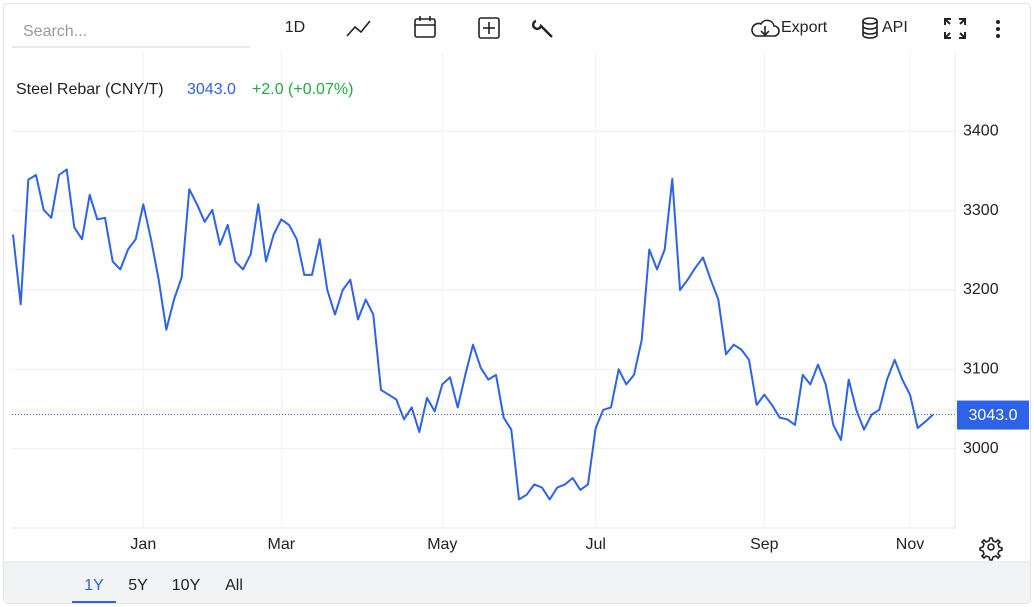 The width and height of the screenshot is (1034, 607). Describe the element at coordinates (998, 29) in the screenshot. I see `menu-icon` at that location.